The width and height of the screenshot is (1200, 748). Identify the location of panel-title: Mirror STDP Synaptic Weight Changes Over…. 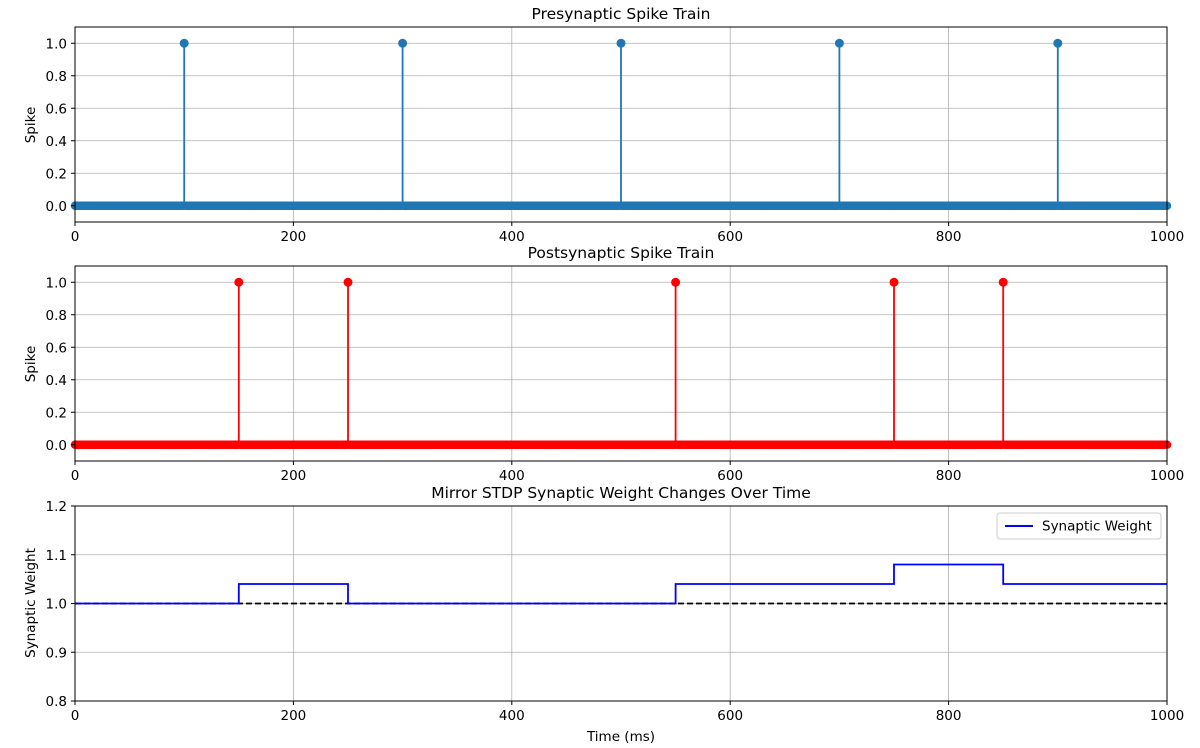
(621, 493).